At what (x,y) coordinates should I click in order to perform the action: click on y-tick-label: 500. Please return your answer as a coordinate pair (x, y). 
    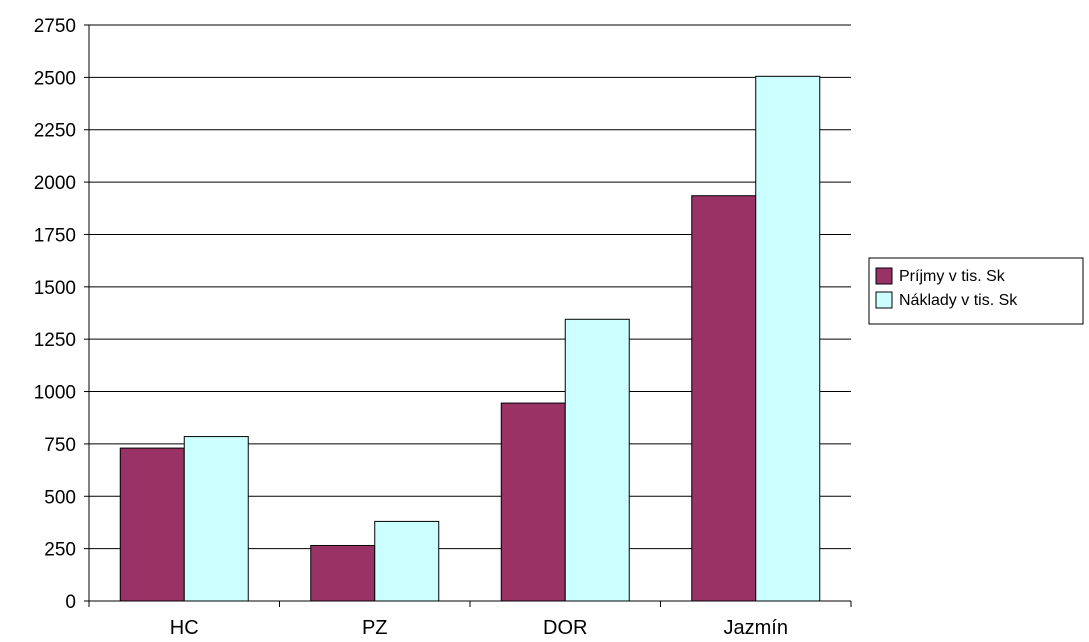
    Looking at the image, I should click on (60, 497).